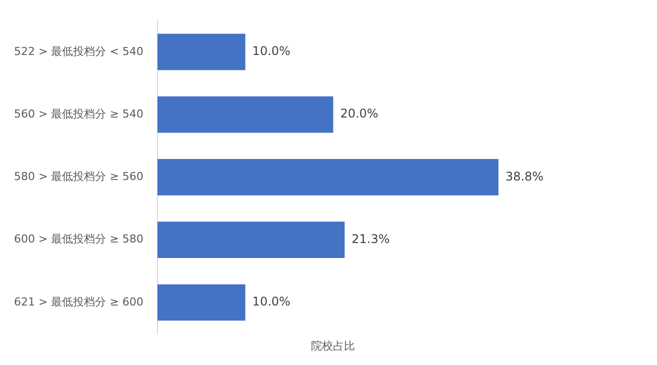 The image size is (657, 365). Describe the element at coordinates (359, 113) in the screenshot. I see `data-label: 20.0%` at that location.